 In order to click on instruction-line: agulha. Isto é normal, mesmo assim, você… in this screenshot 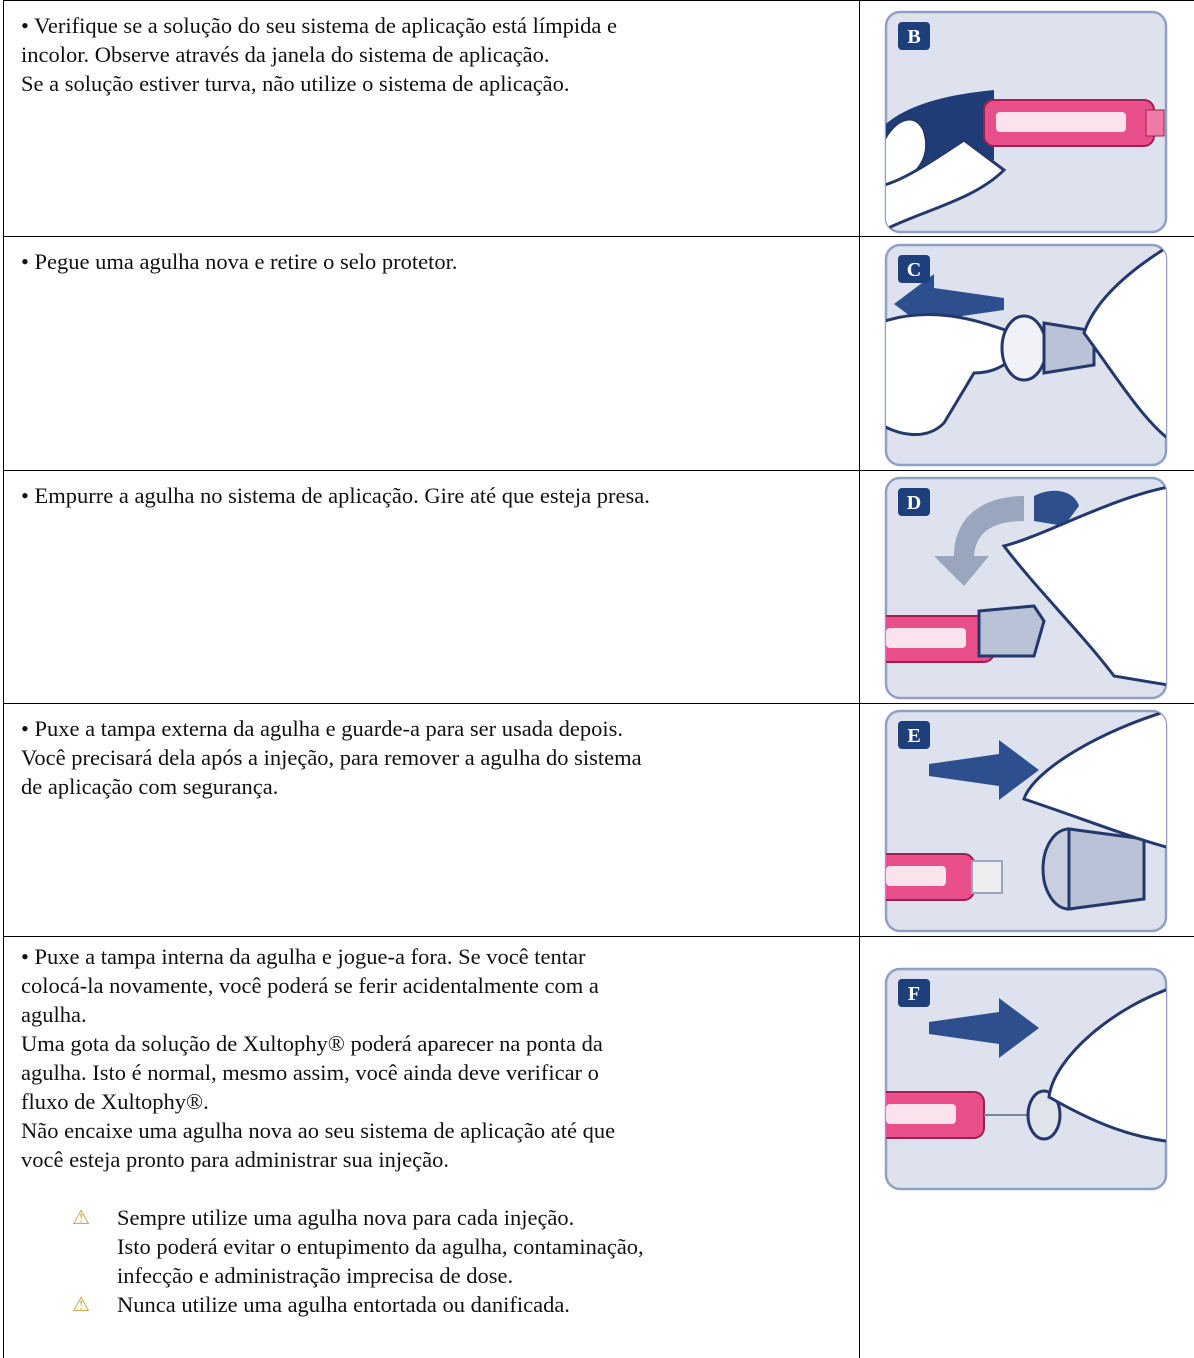, I will do `click(310, 1072)`.